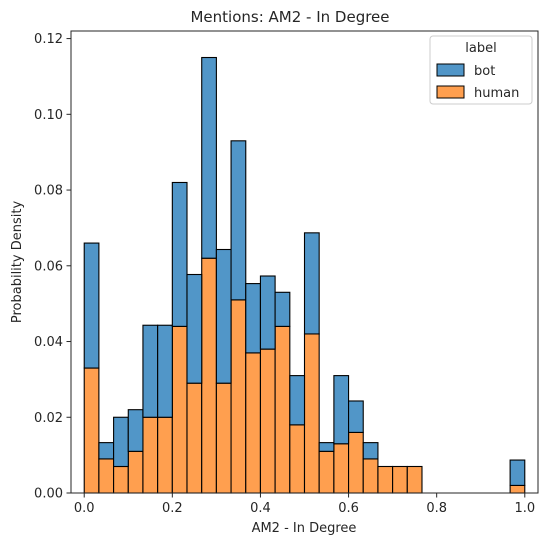 This screenshot has width=545, height=545. Describe the element at coordinates (484, 71) in the screenshot. I see `legend-label-bot: bot` at that location.